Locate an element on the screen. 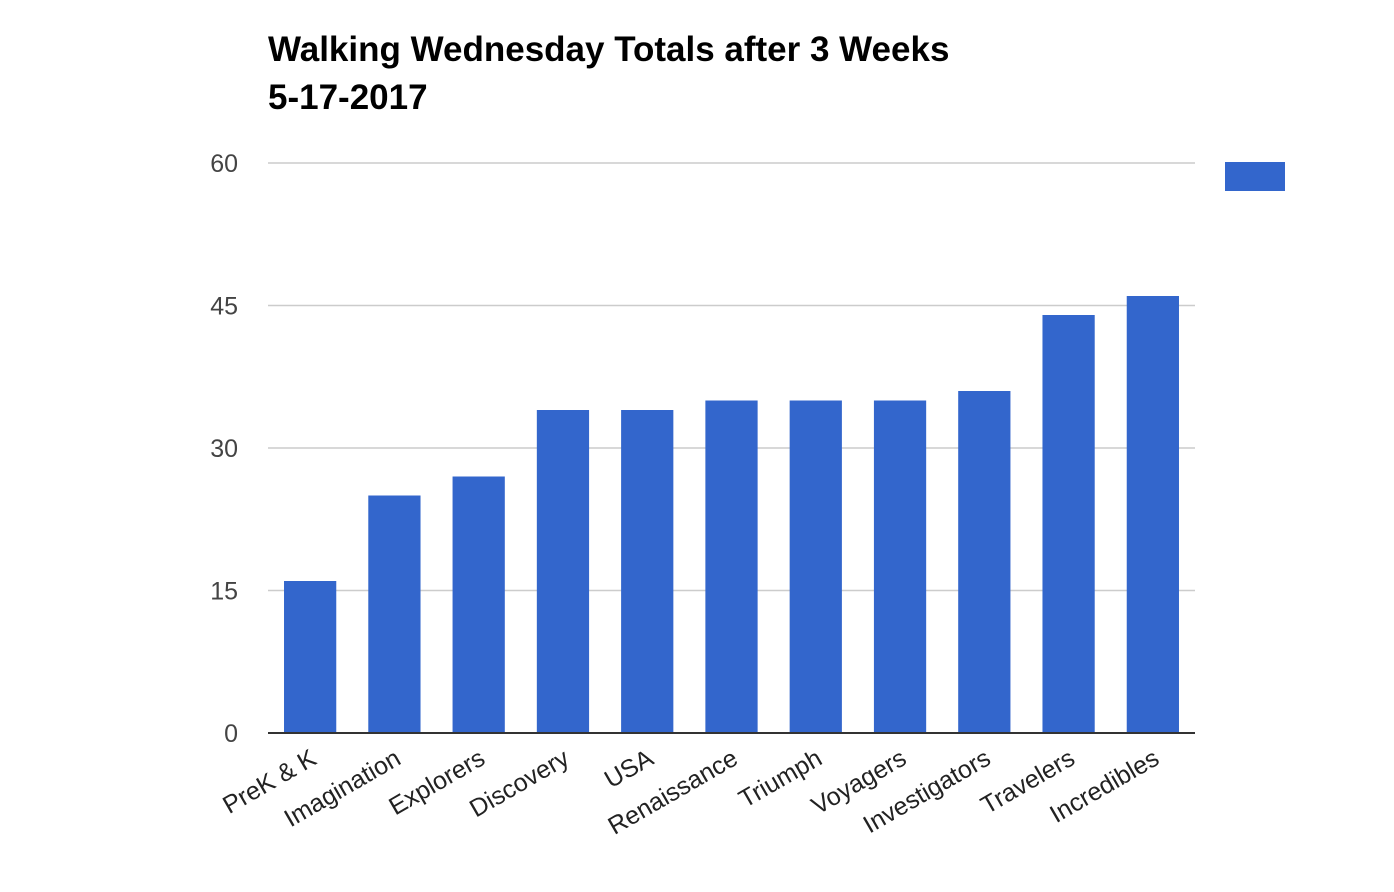 The height and width of the screenshot is (892, 1394). legend is located at coordinates (1255, 176).